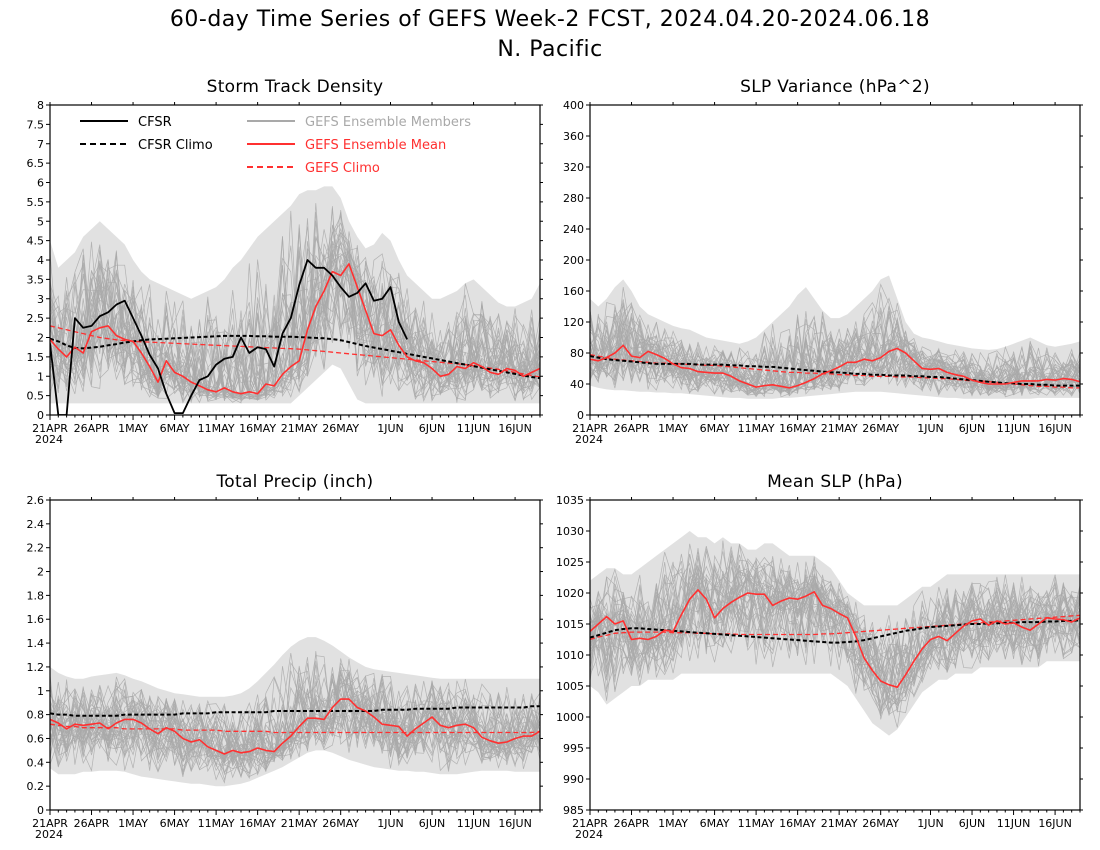 This screenshot has width=1100, height=850. What do you see at coordinates (570, 686) in the screenshot?
I see `y-tick-label: 1005` at bounding box center [570, 686].